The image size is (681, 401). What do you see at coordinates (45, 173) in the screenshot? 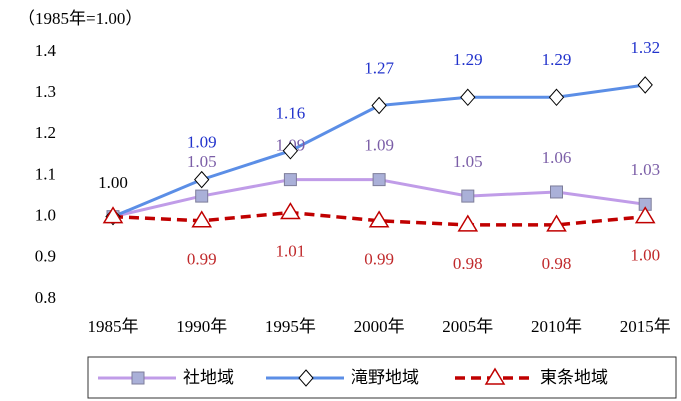
I see `y-tick-label: 1.1` at bounding box center [45, 173].